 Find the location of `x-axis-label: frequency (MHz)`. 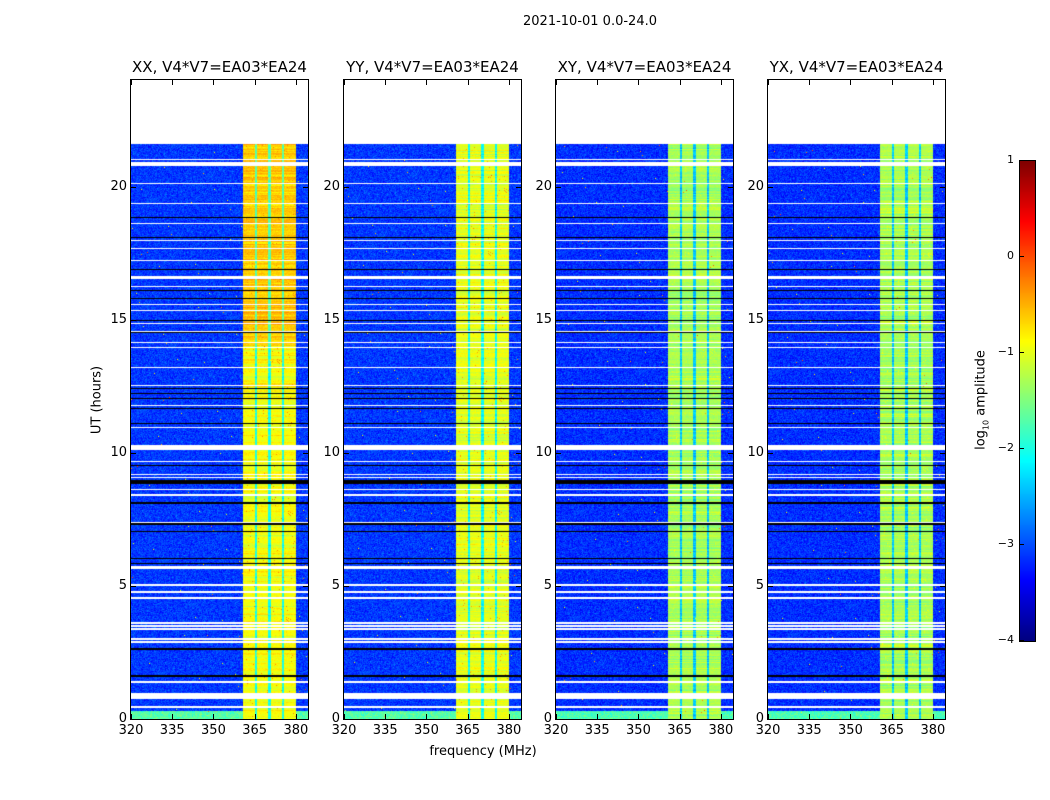

x-axis-label: frequency (MHz) is located at coordinates (483, 751).